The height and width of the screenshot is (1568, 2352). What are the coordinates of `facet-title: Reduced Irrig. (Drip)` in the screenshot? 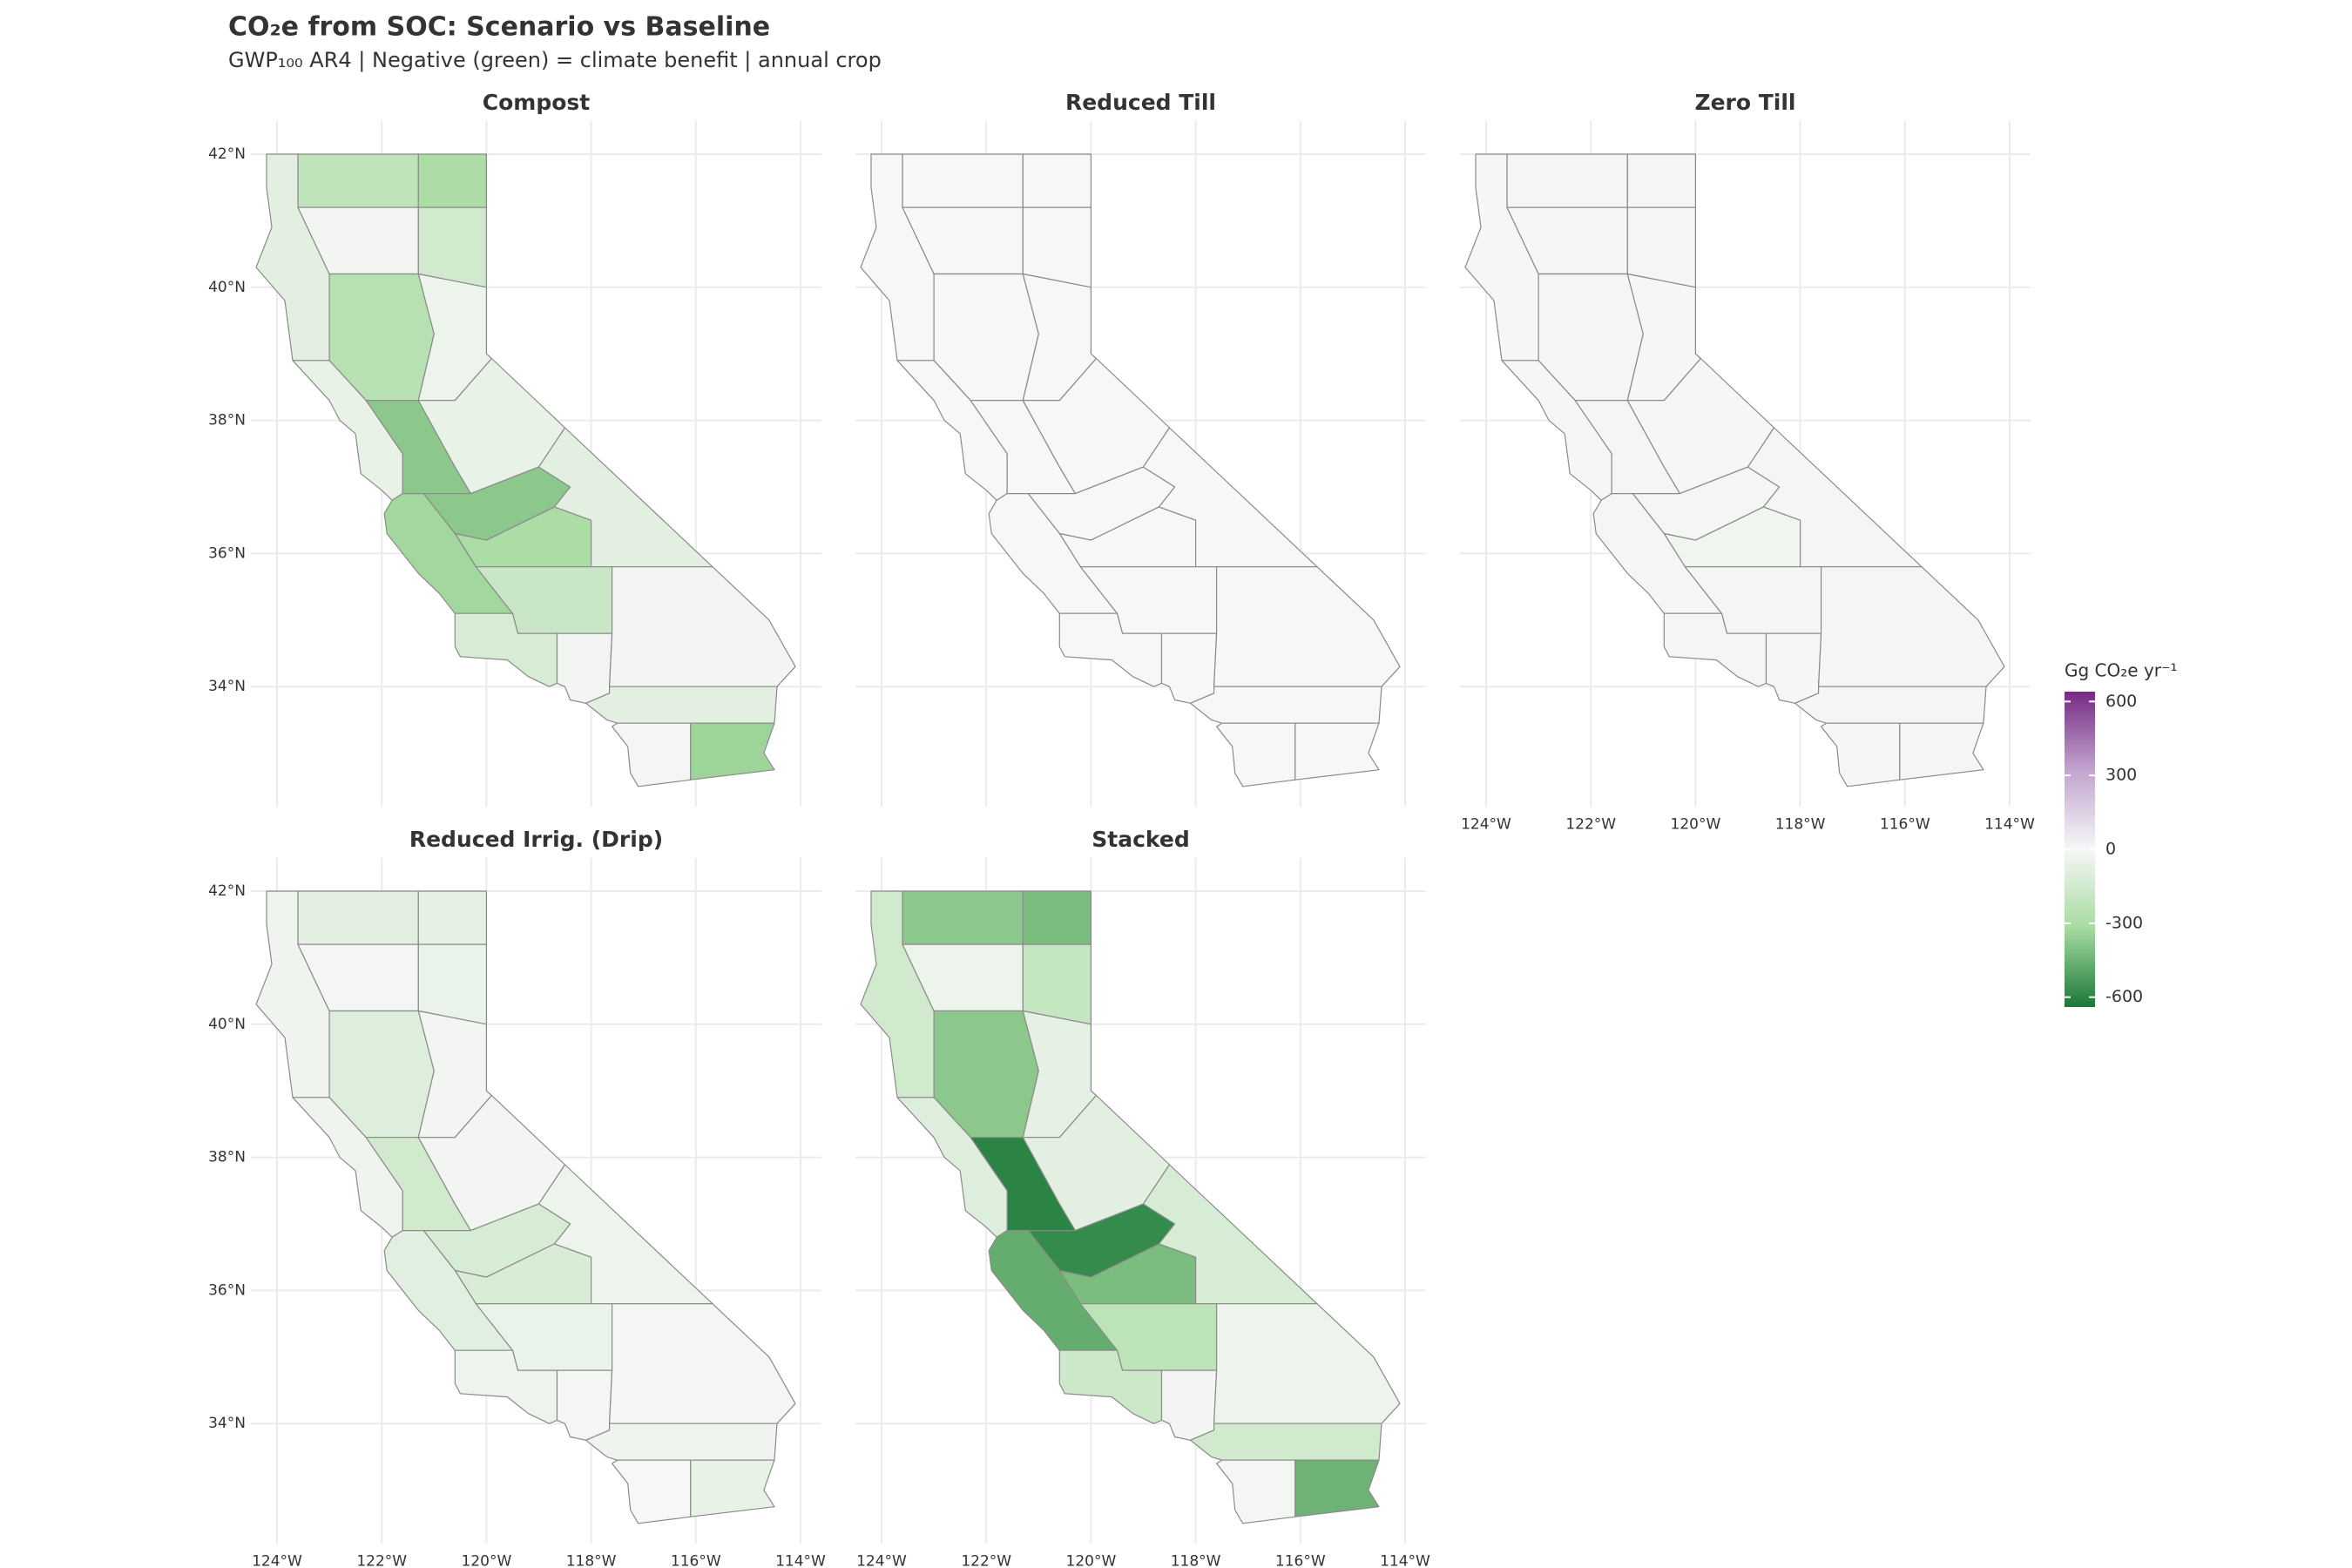 It's located at (536, 839).